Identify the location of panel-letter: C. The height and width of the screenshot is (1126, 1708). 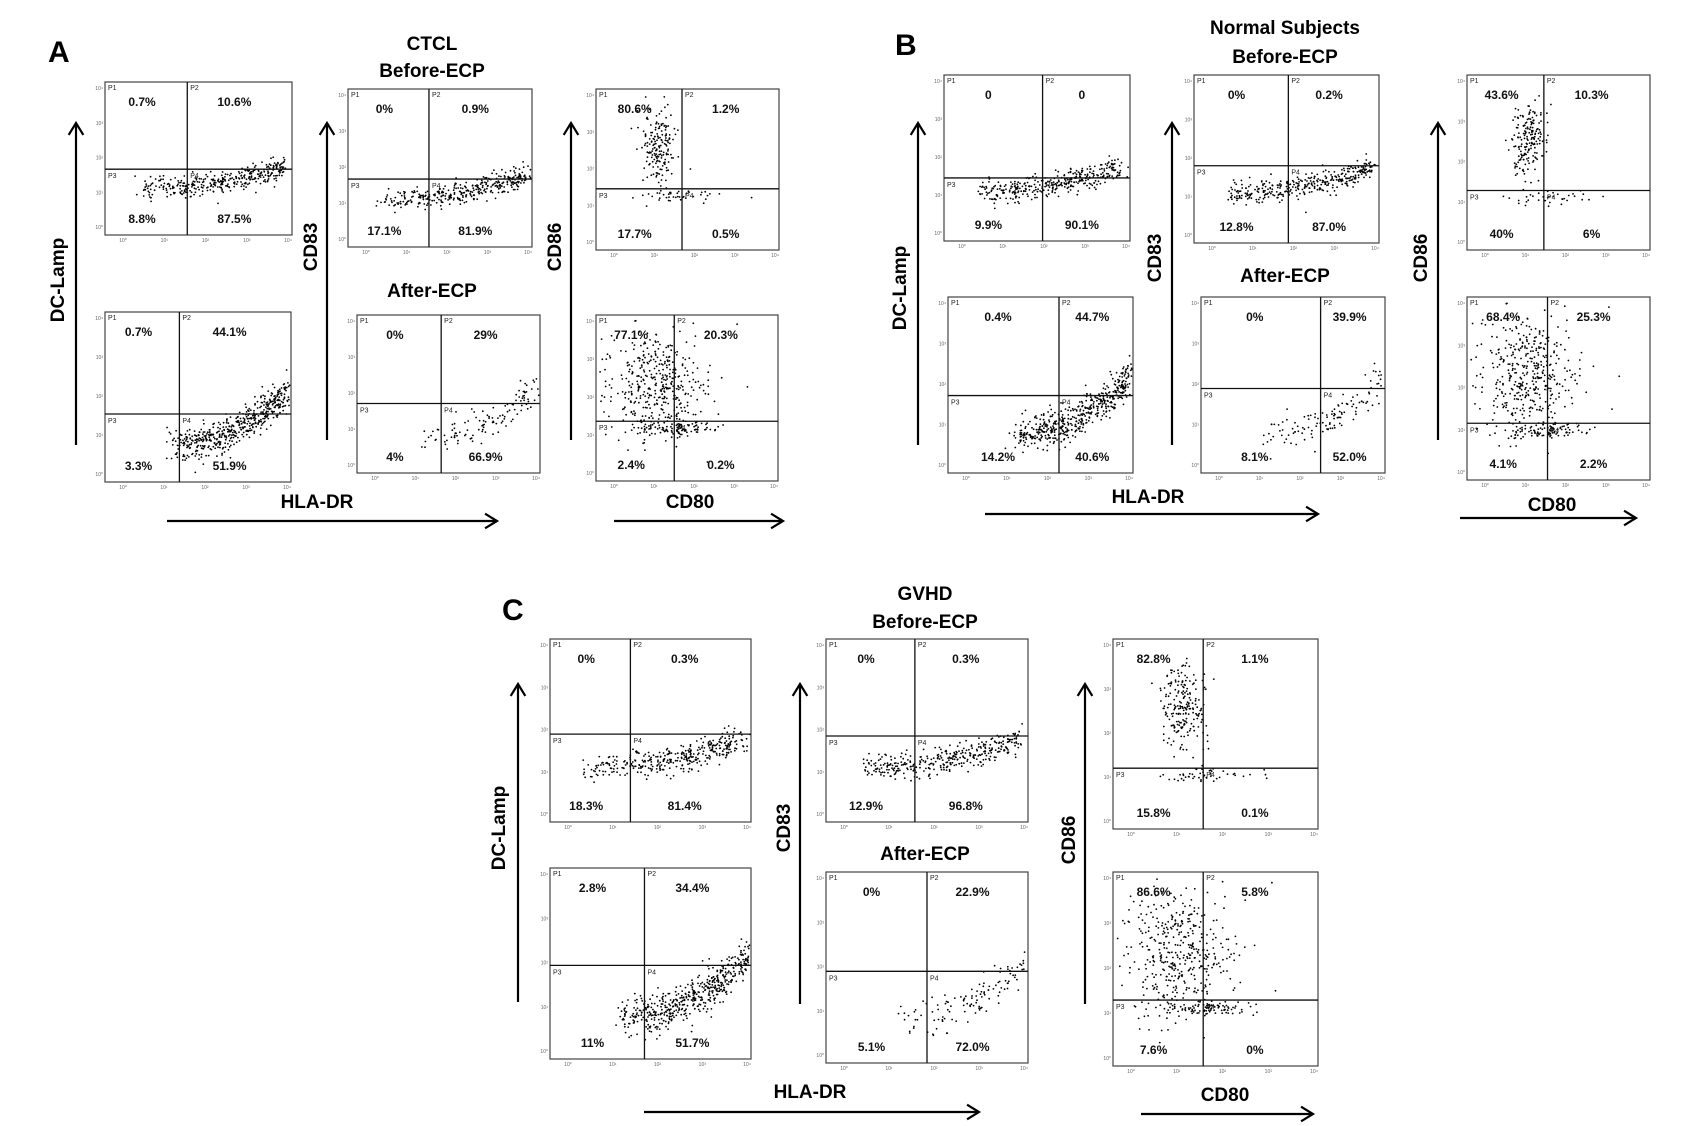
(513, 610).